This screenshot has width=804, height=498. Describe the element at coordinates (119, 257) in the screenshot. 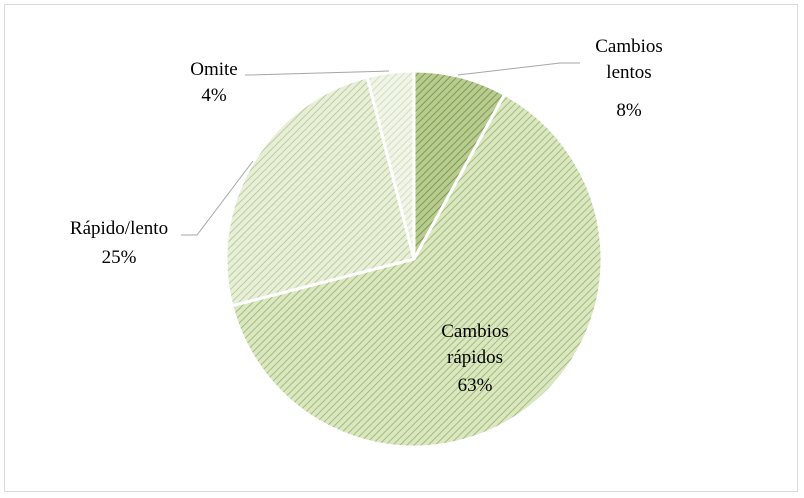

I see `slice-value-label: 25%` at that location.